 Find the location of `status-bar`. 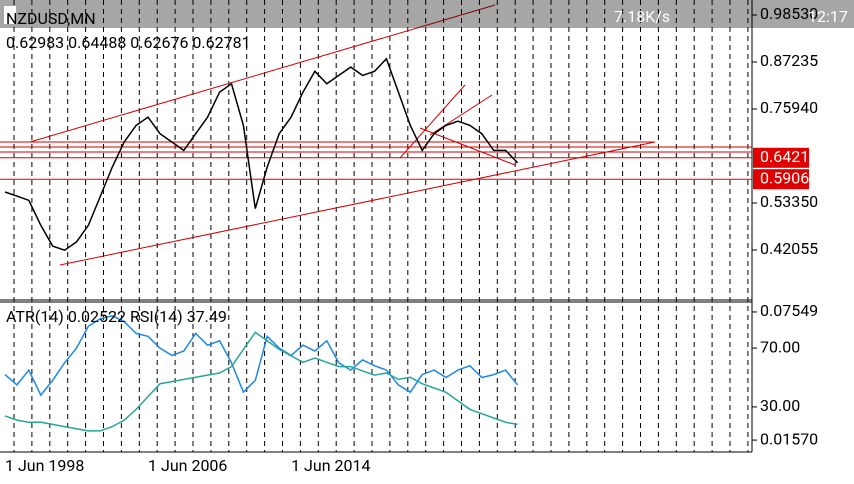

status-bar is located at coordinates (427, 14).